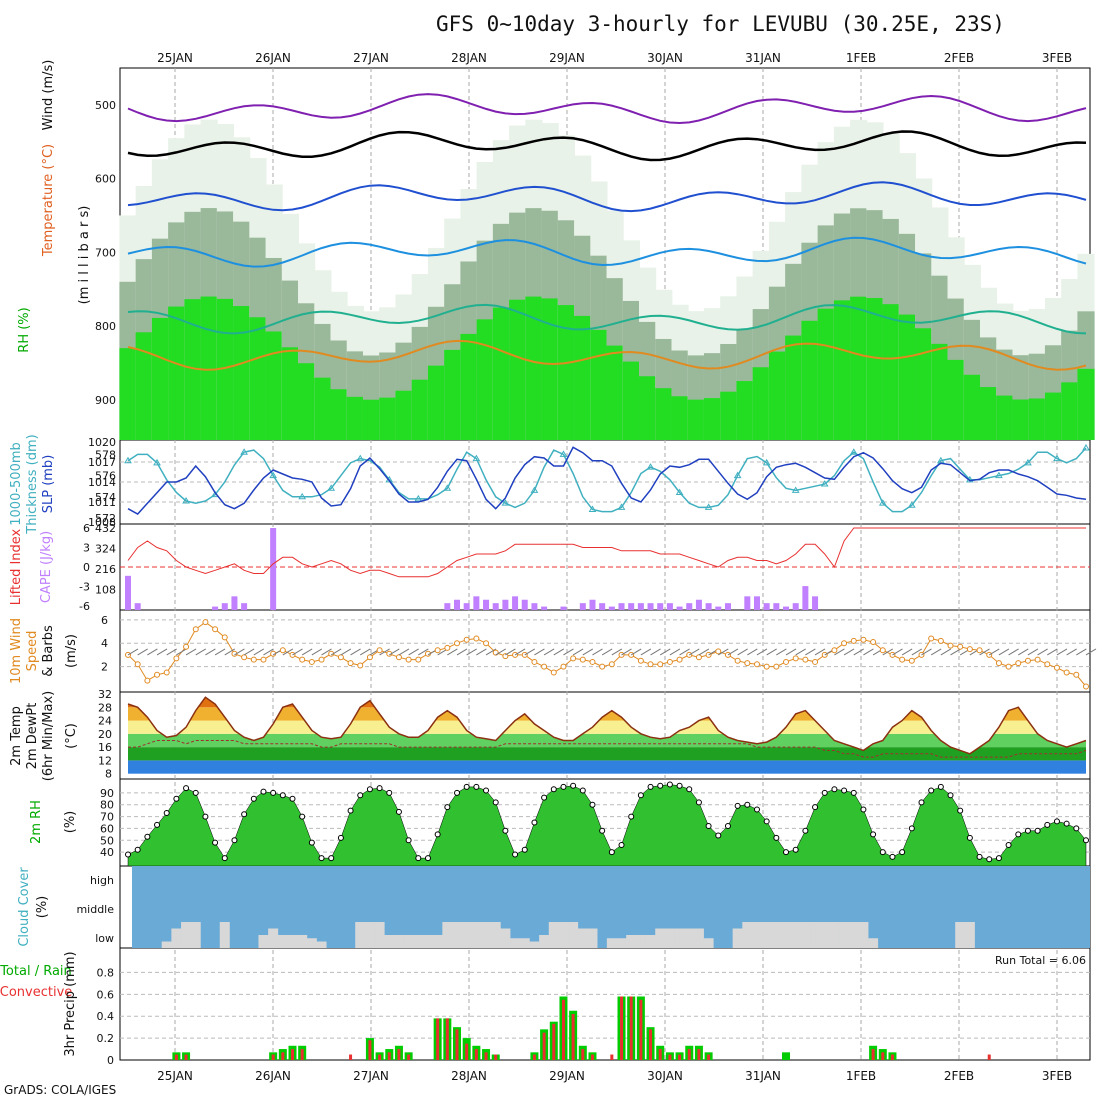 This screenshot has height=1100, width=1100. What do you see at coordinates (32, 651) in the screenshot?
I see `wind-axis-label: Speed` at bounding box center [32, 651].